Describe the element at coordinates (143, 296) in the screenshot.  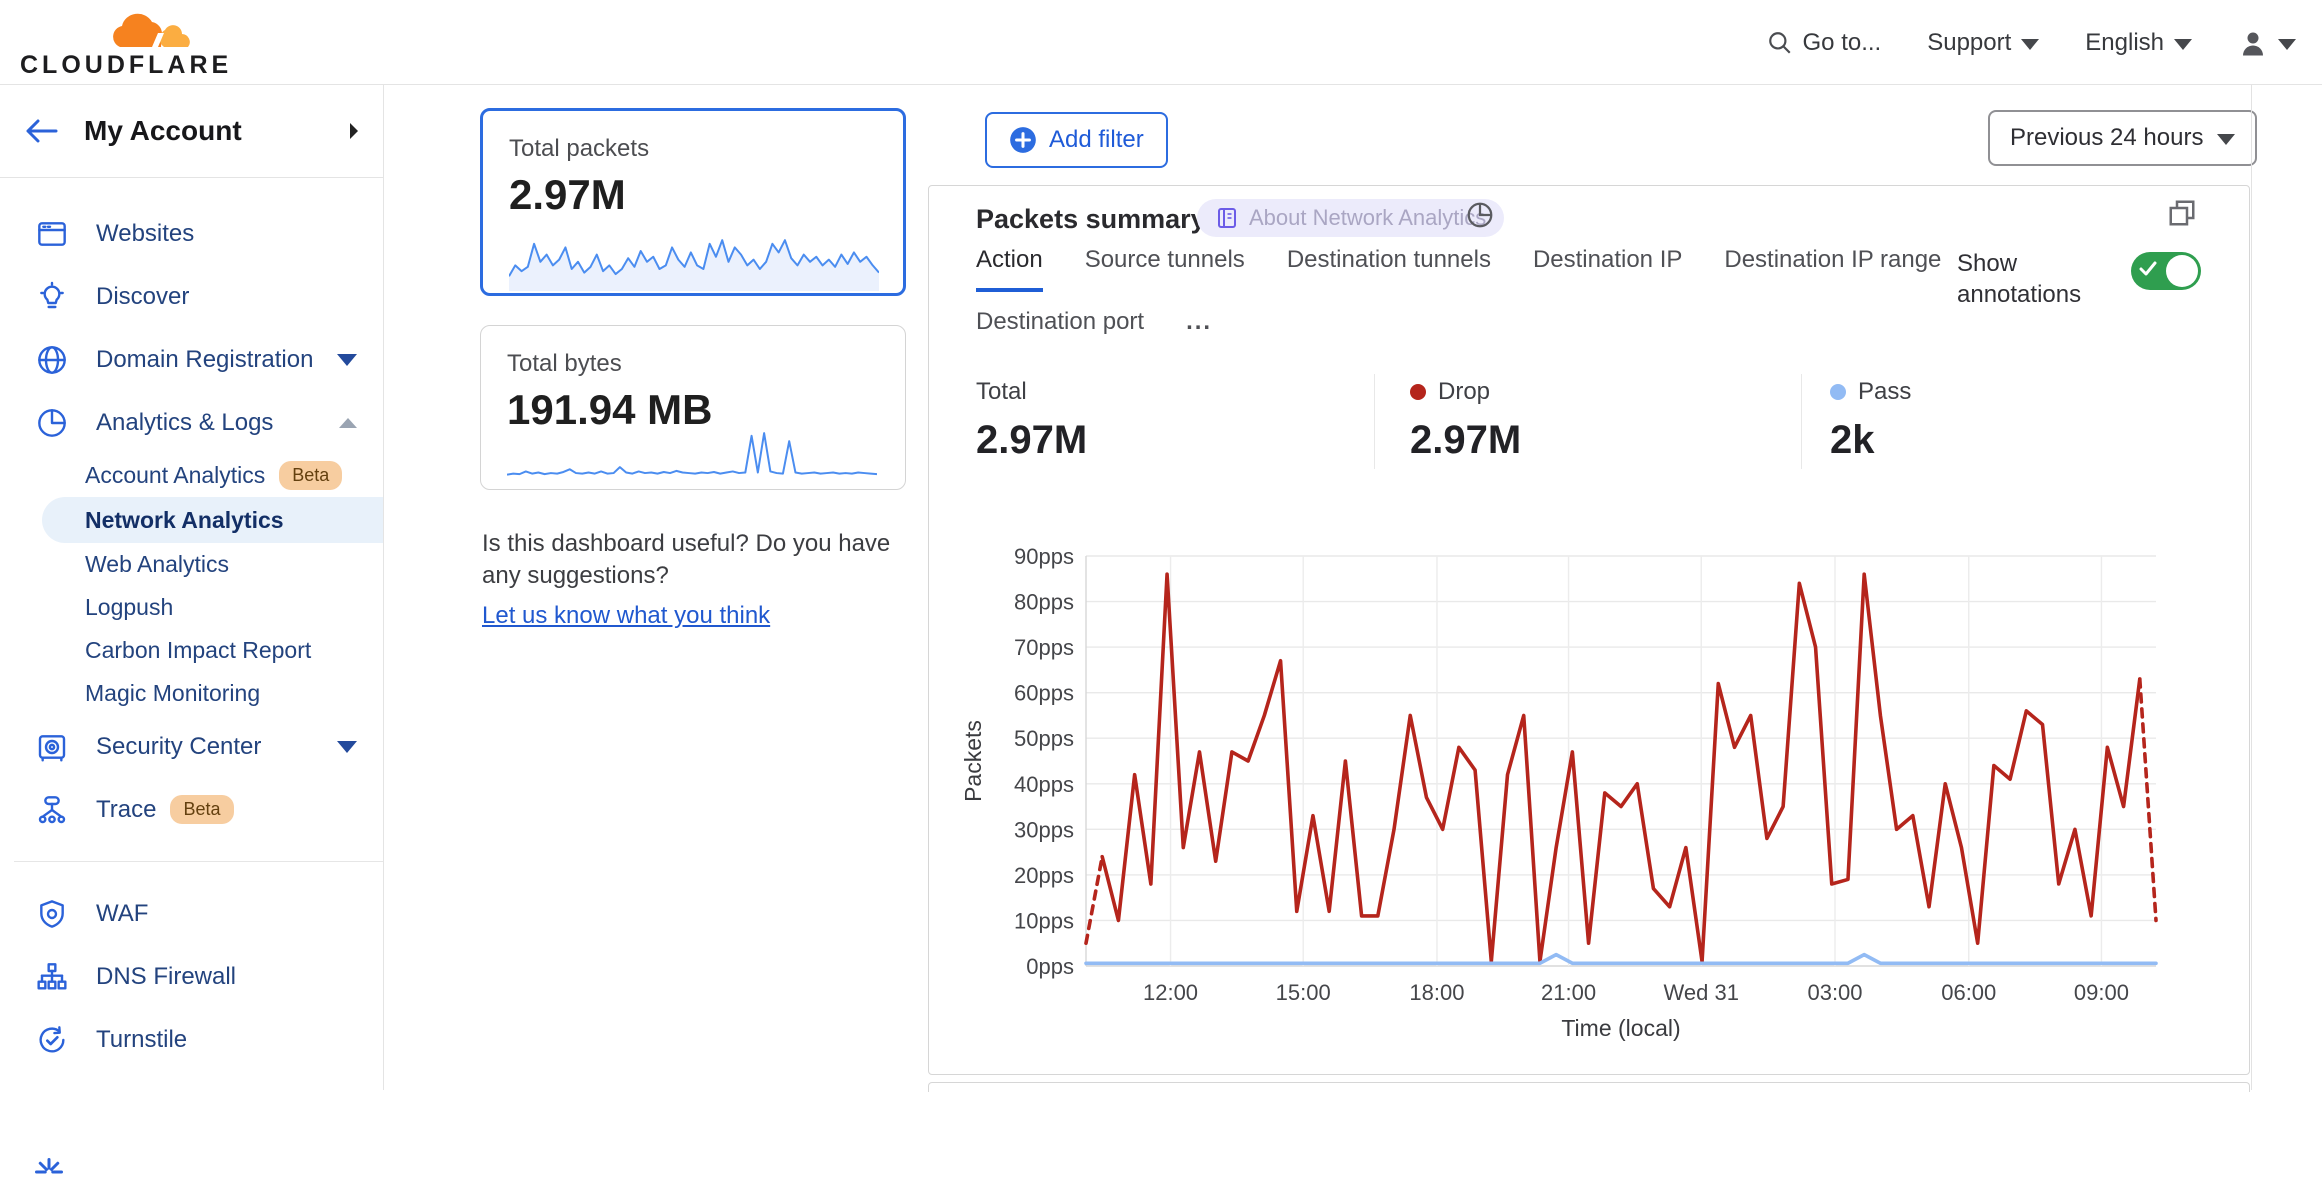
I see `sidebar-item-label: Discover` at that location.